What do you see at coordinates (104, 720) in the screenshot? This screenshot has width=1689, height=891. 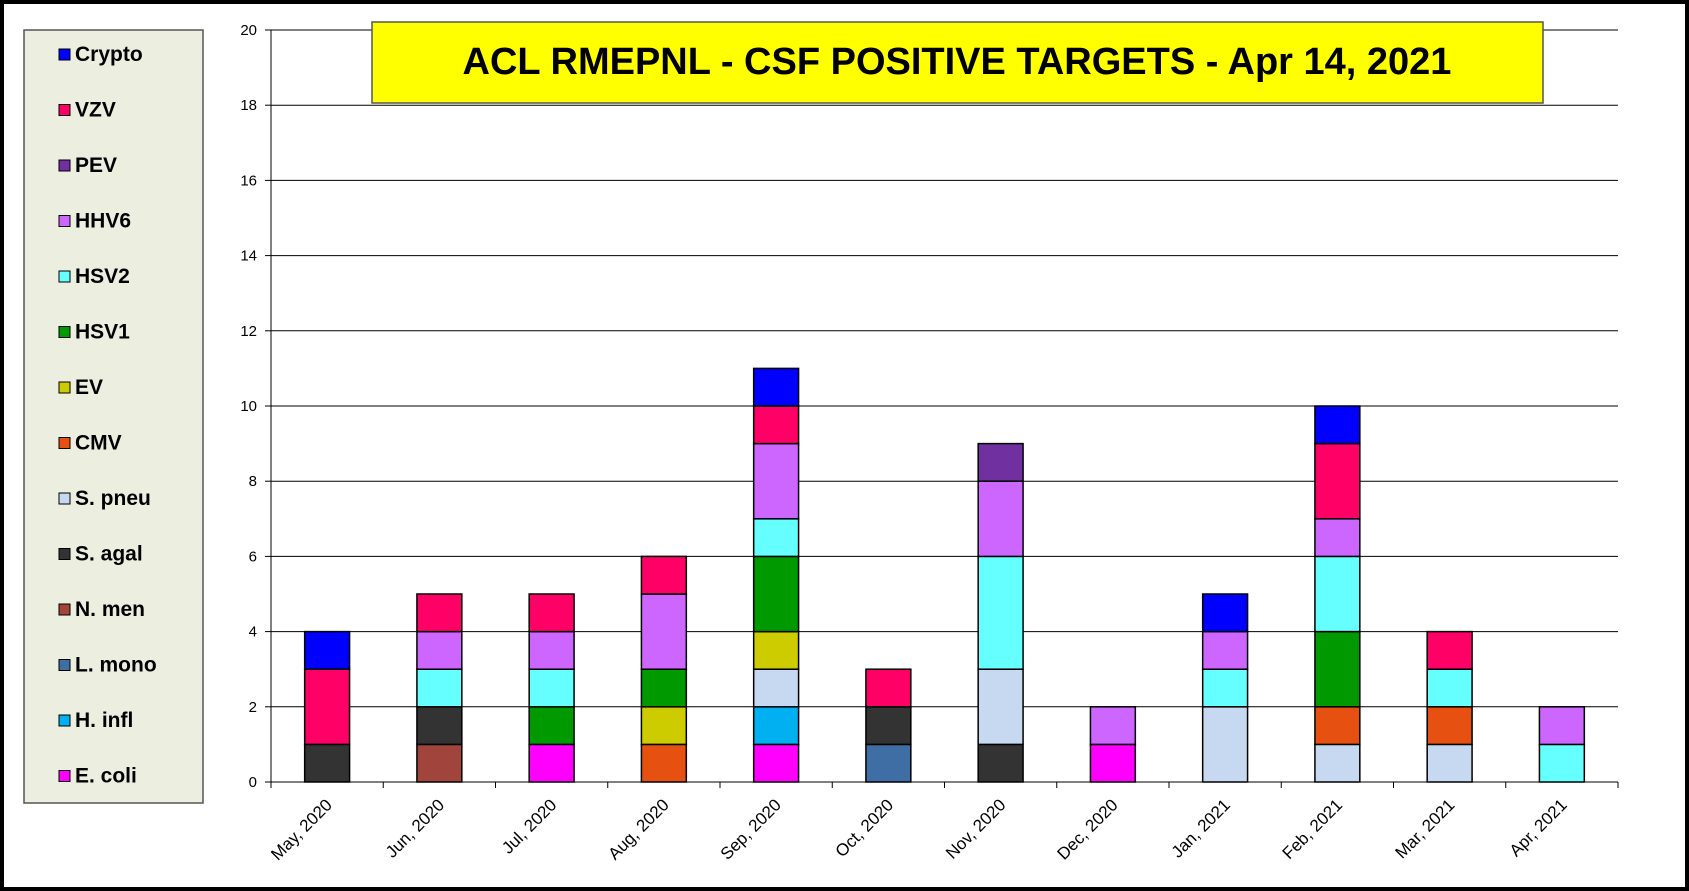 I see `legend-label: H. infl` at bounding box center [104, 720].